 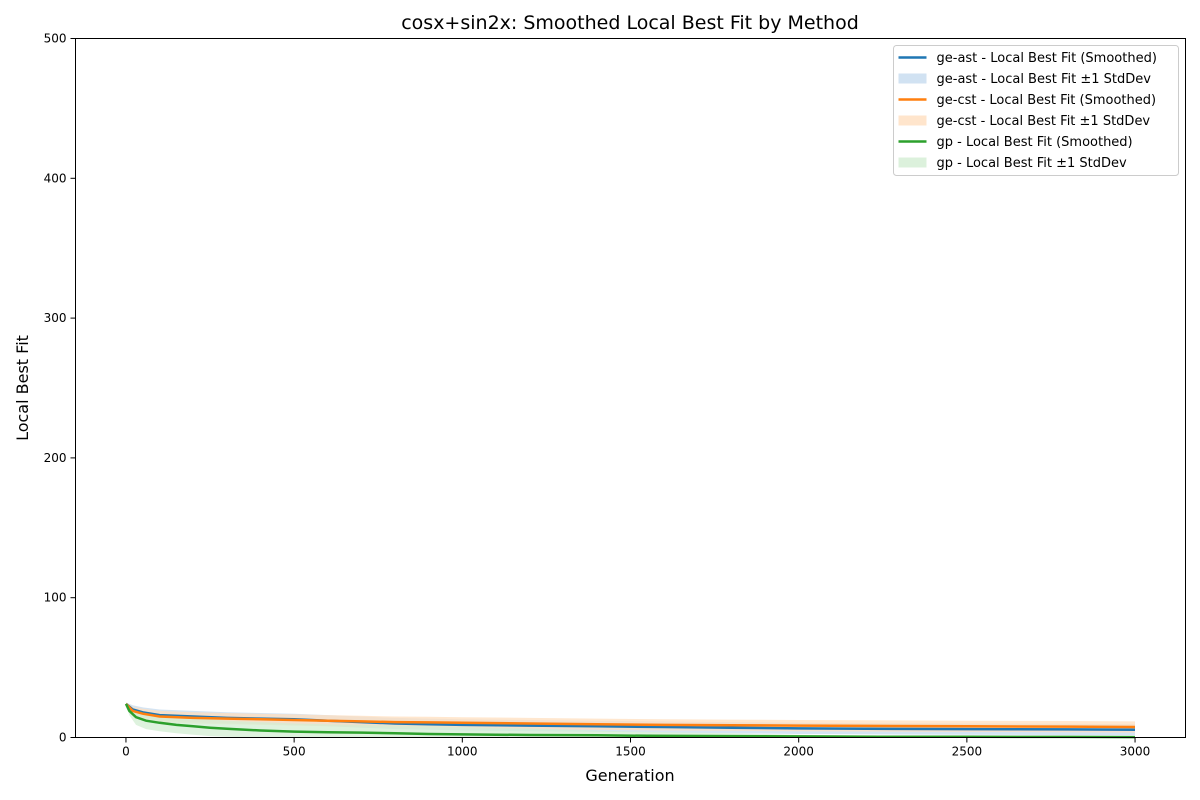 I want to click on x-tick-label: 2000, so click(x=798, y=752).